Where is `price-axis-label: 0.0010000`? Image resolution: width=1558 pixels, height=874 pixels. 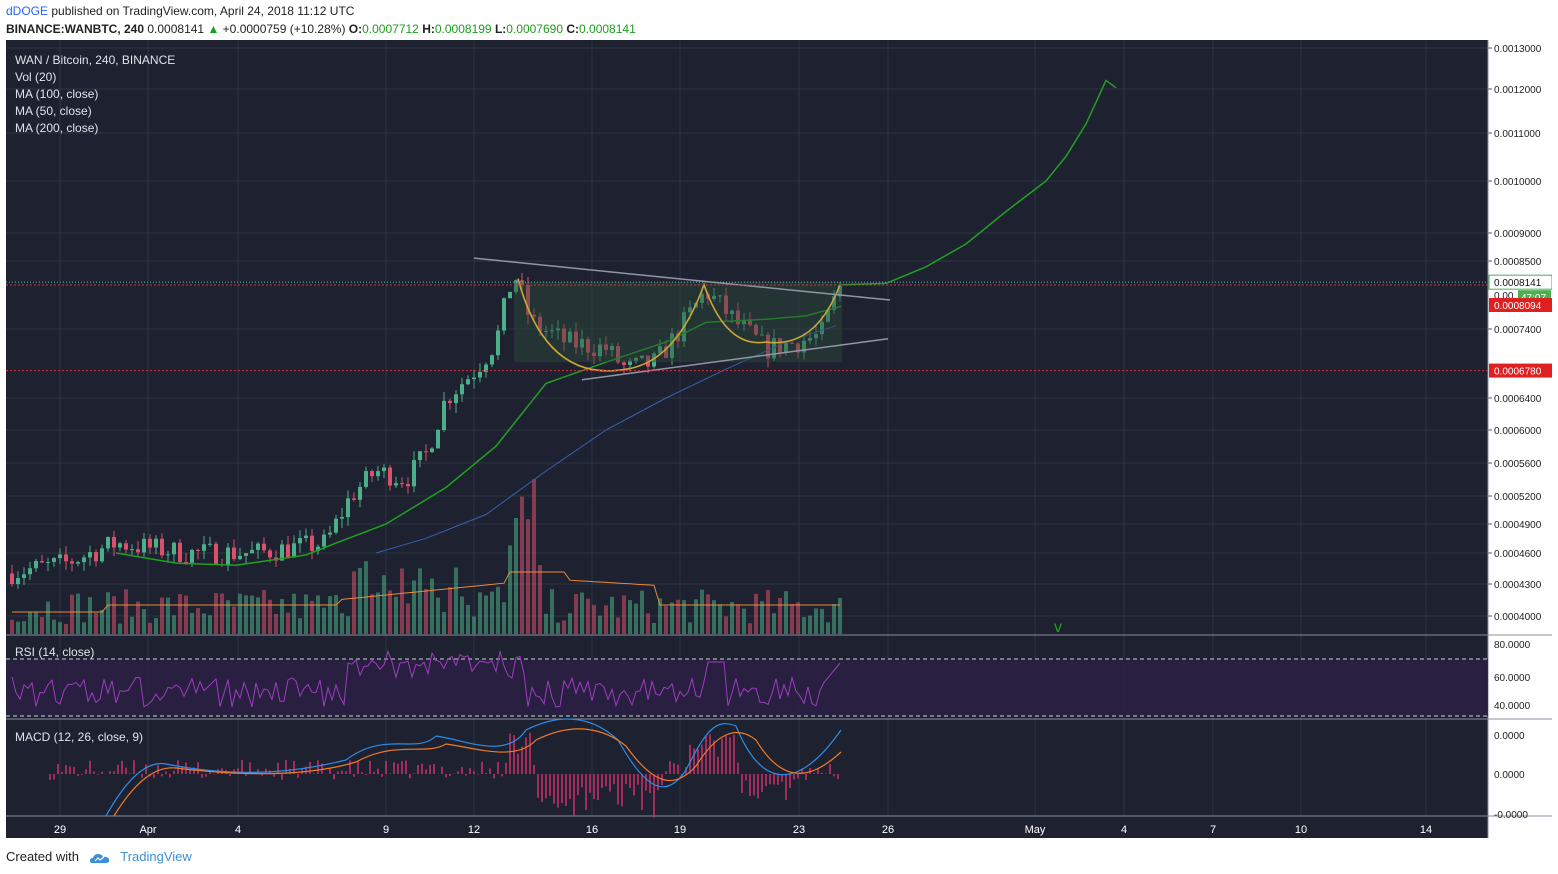
price-axis-label: 0.0010000 is located at coordinates (1518, 182).